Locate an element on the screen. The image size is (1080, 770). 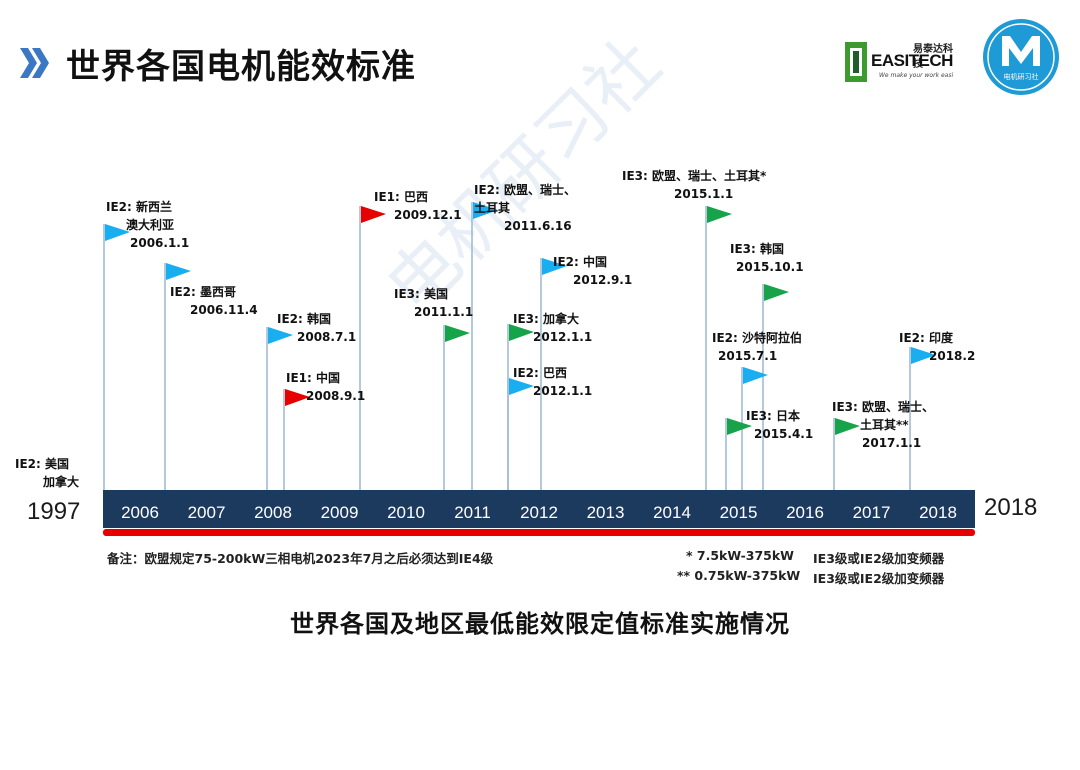
event-line: IE2: 新西兰 is located at coordinates (139, 207).